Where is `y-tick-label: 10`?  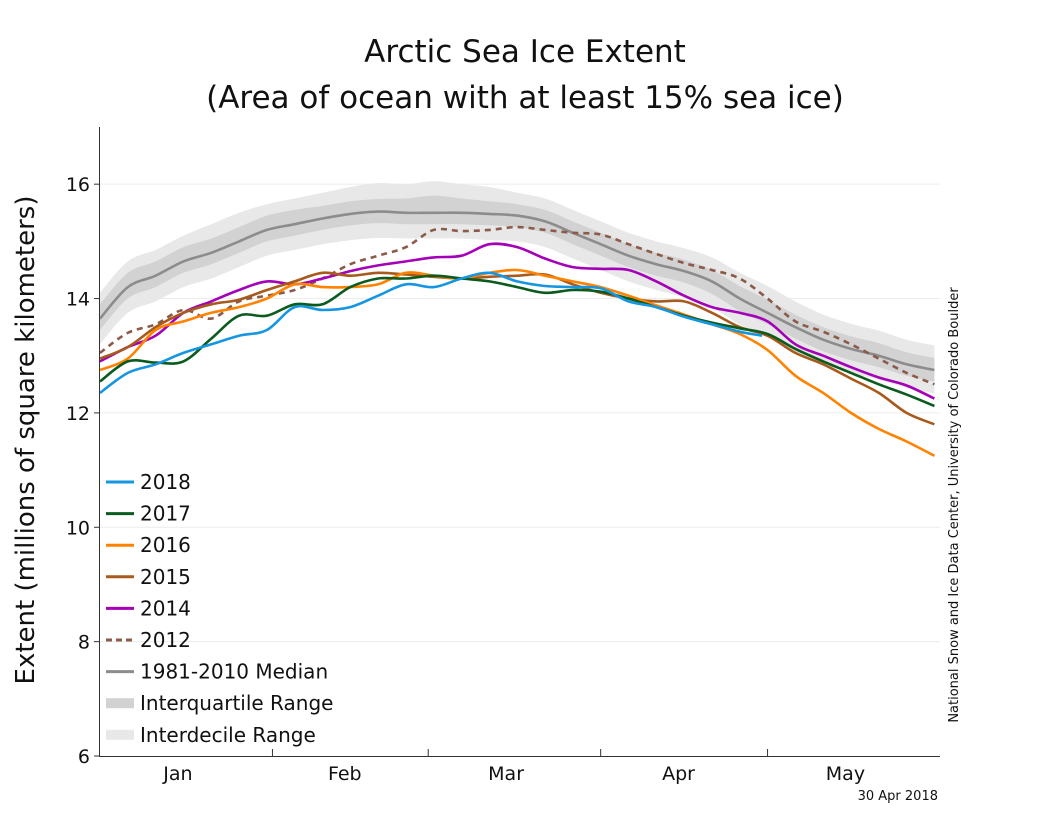 y-tick-label: 10 is located at coordinates (78, 528).